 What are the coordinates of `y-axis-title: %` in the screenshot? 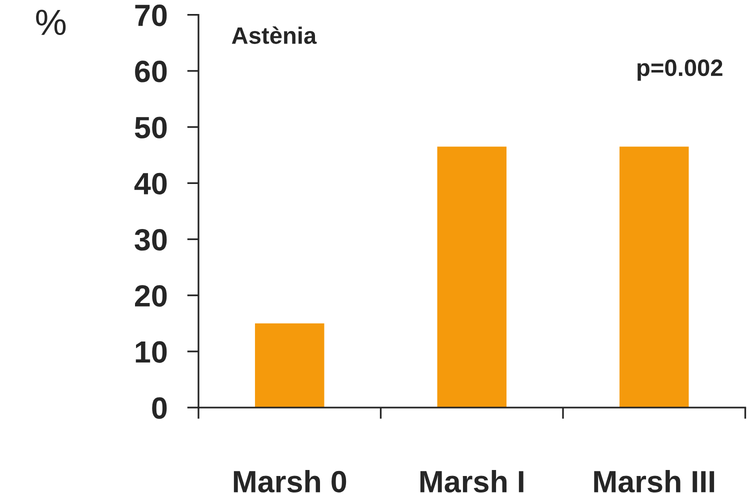 It's located at (51, 23).